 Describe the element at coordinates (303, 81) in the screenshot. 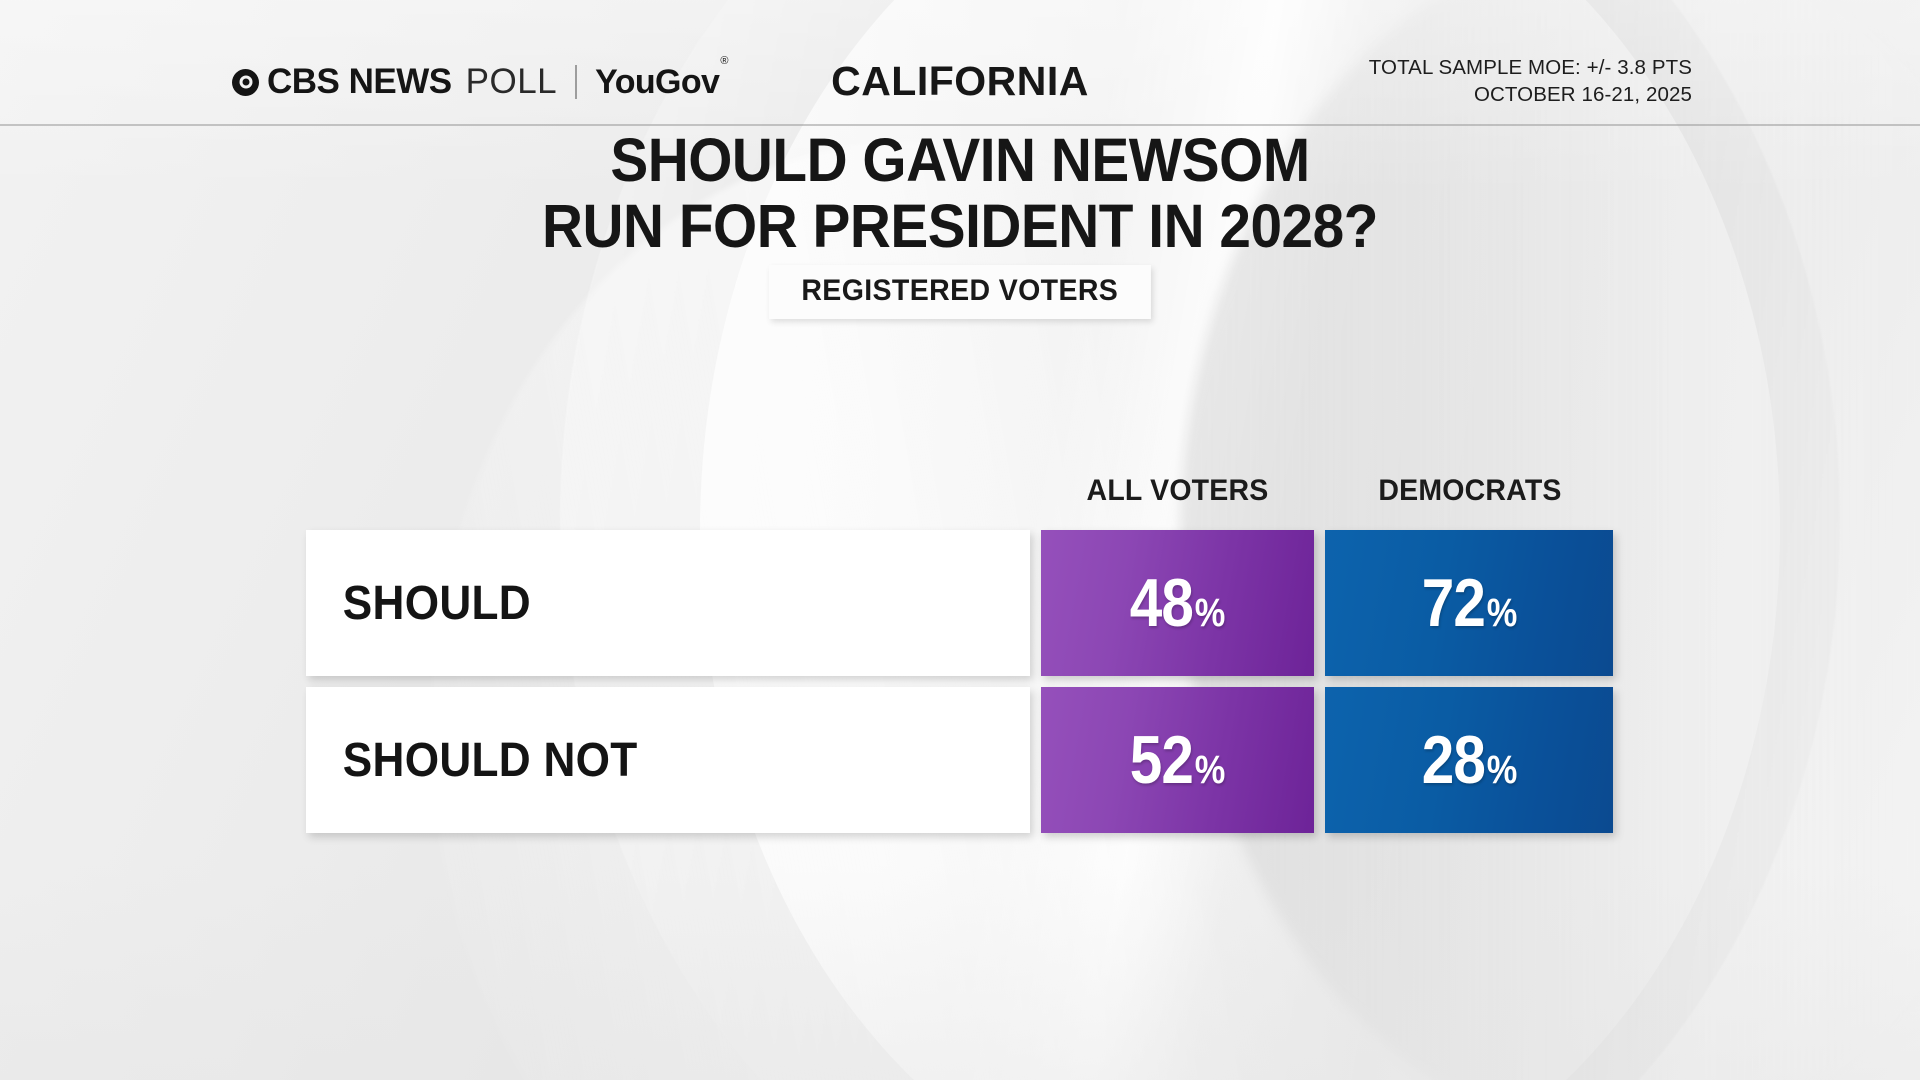

I see `logo-cbs-text: CBS` at that location.